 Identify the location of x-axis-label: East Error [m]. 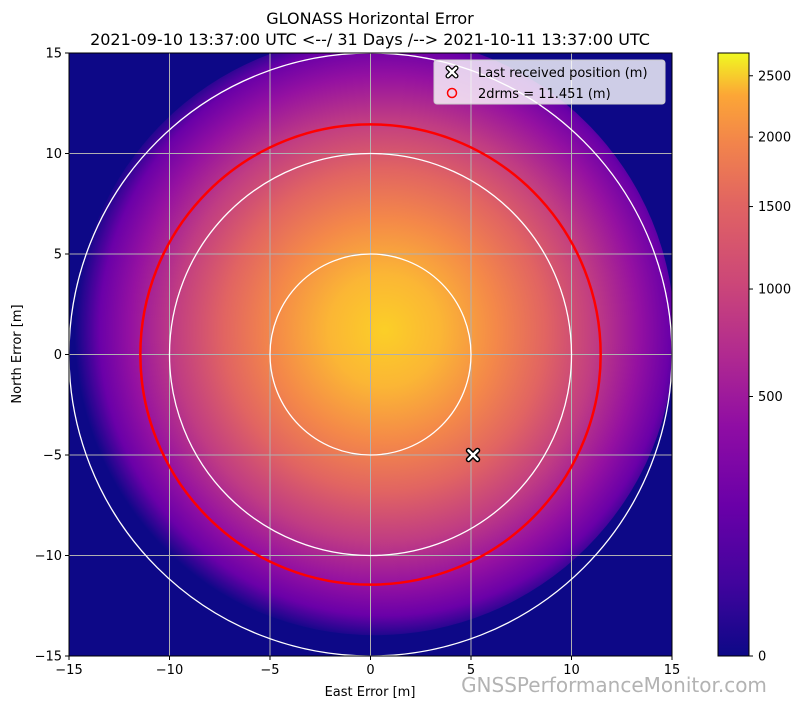
(370, 692).